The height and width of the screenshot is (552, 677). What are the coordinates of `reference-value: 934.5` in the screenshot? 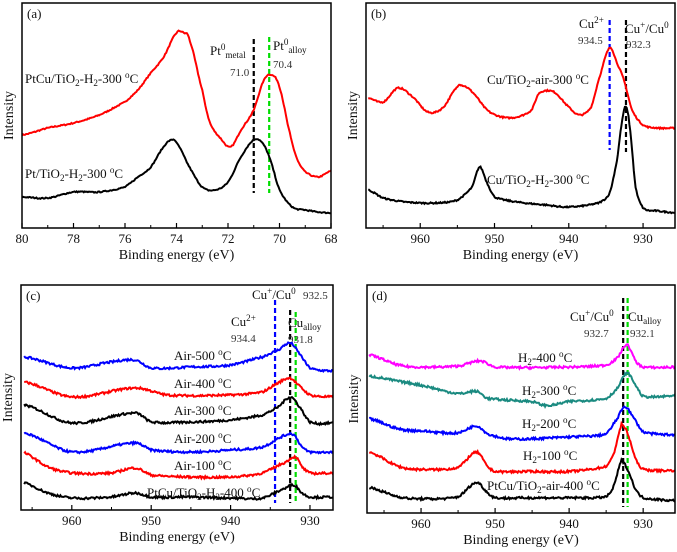 It's located at (590, 41).